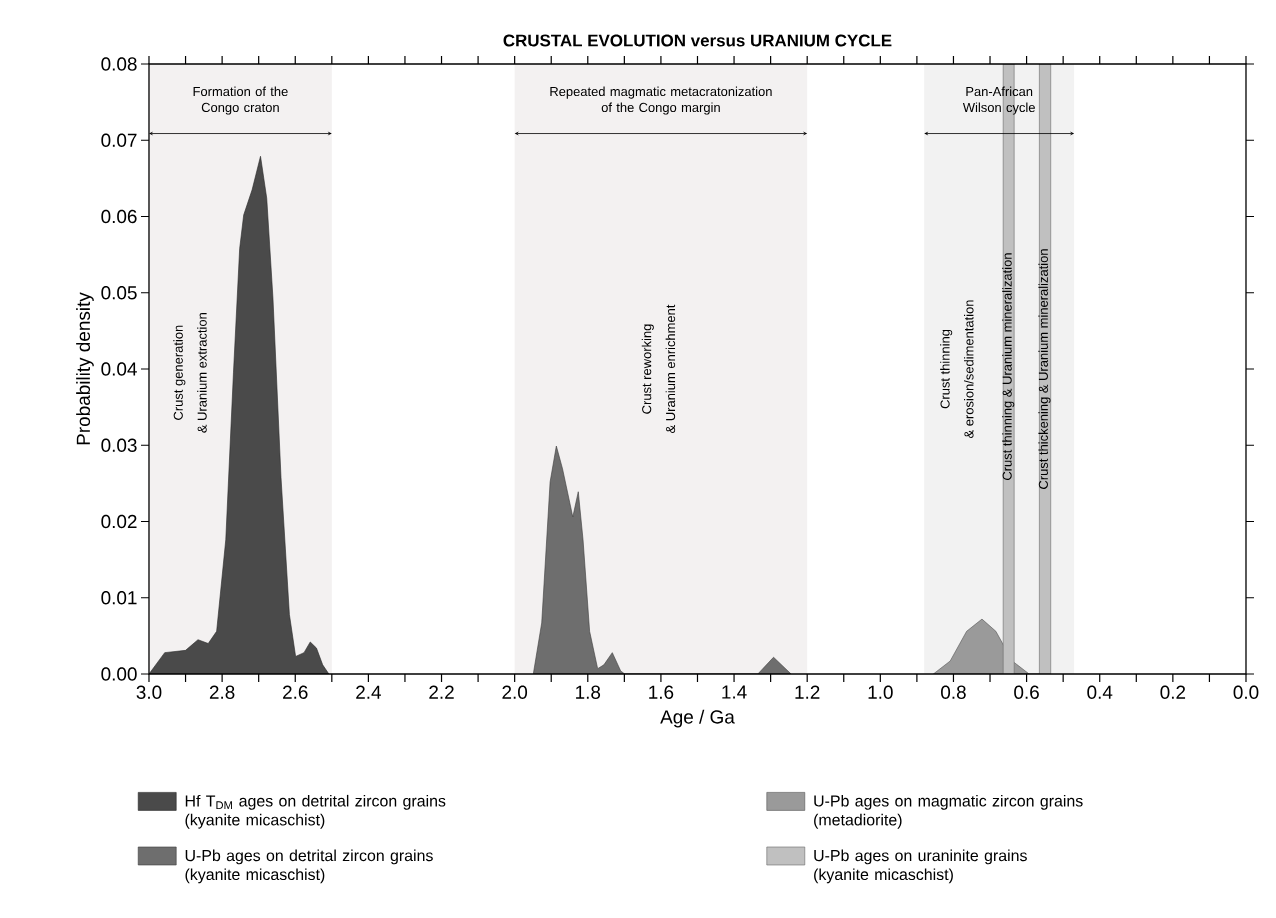 The image size is (1276, 918). I want to click on band-label: Repeated magmatic metacratonization of the Congo margin, so click(661, 100).